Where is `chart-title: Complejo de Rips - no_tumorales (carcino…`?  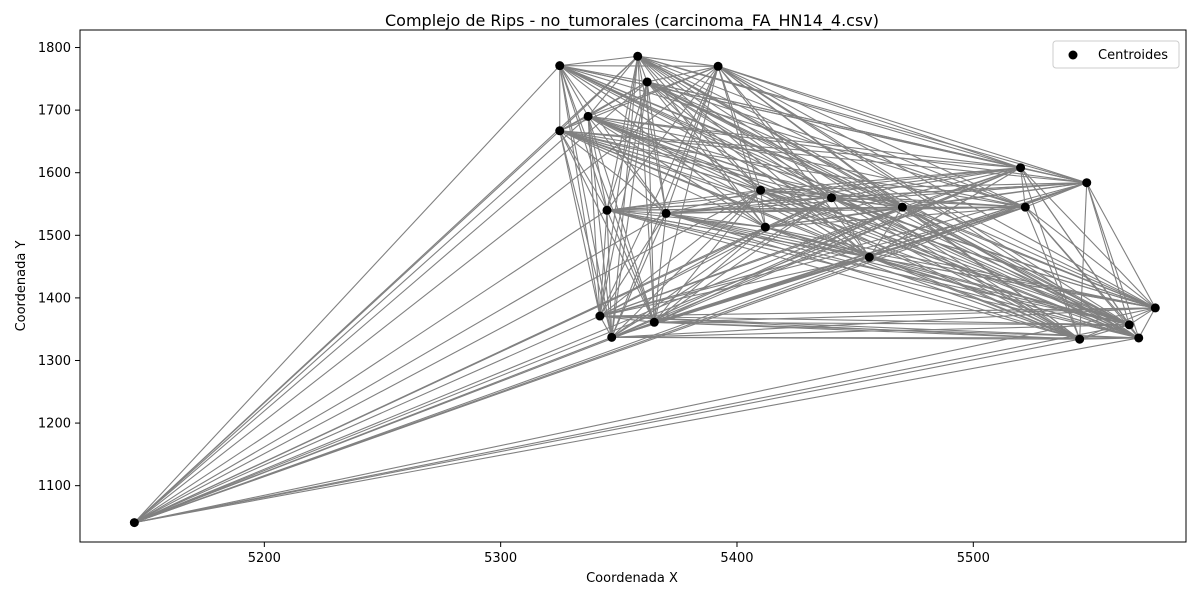
chart-title: Complejo de Rips - no_tumorales (carcino… is located at coordinates (632, 21).